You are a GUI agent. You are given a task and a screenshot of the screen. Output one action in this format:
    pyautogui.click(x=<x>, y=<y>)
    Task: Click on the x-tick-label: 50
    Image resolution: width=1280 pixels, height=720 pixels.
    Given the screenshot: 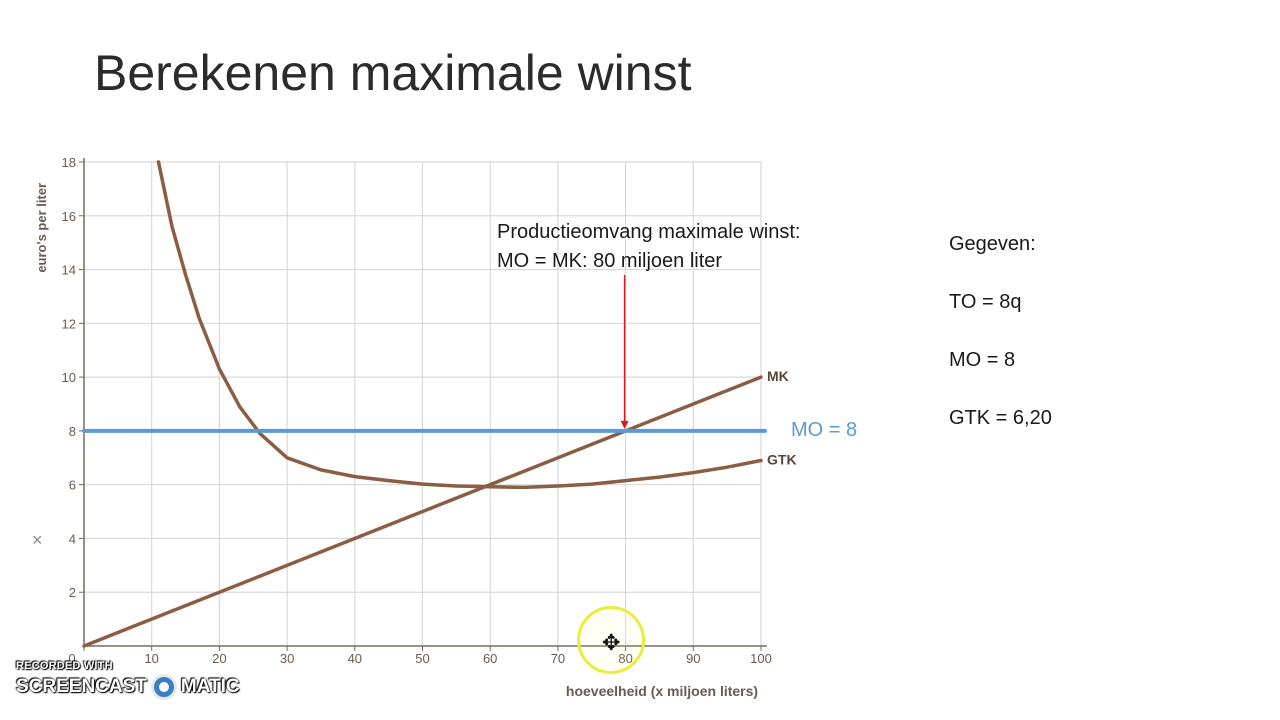 What is the action you would take?
    pyautogui.click(x=422, y=658)
    